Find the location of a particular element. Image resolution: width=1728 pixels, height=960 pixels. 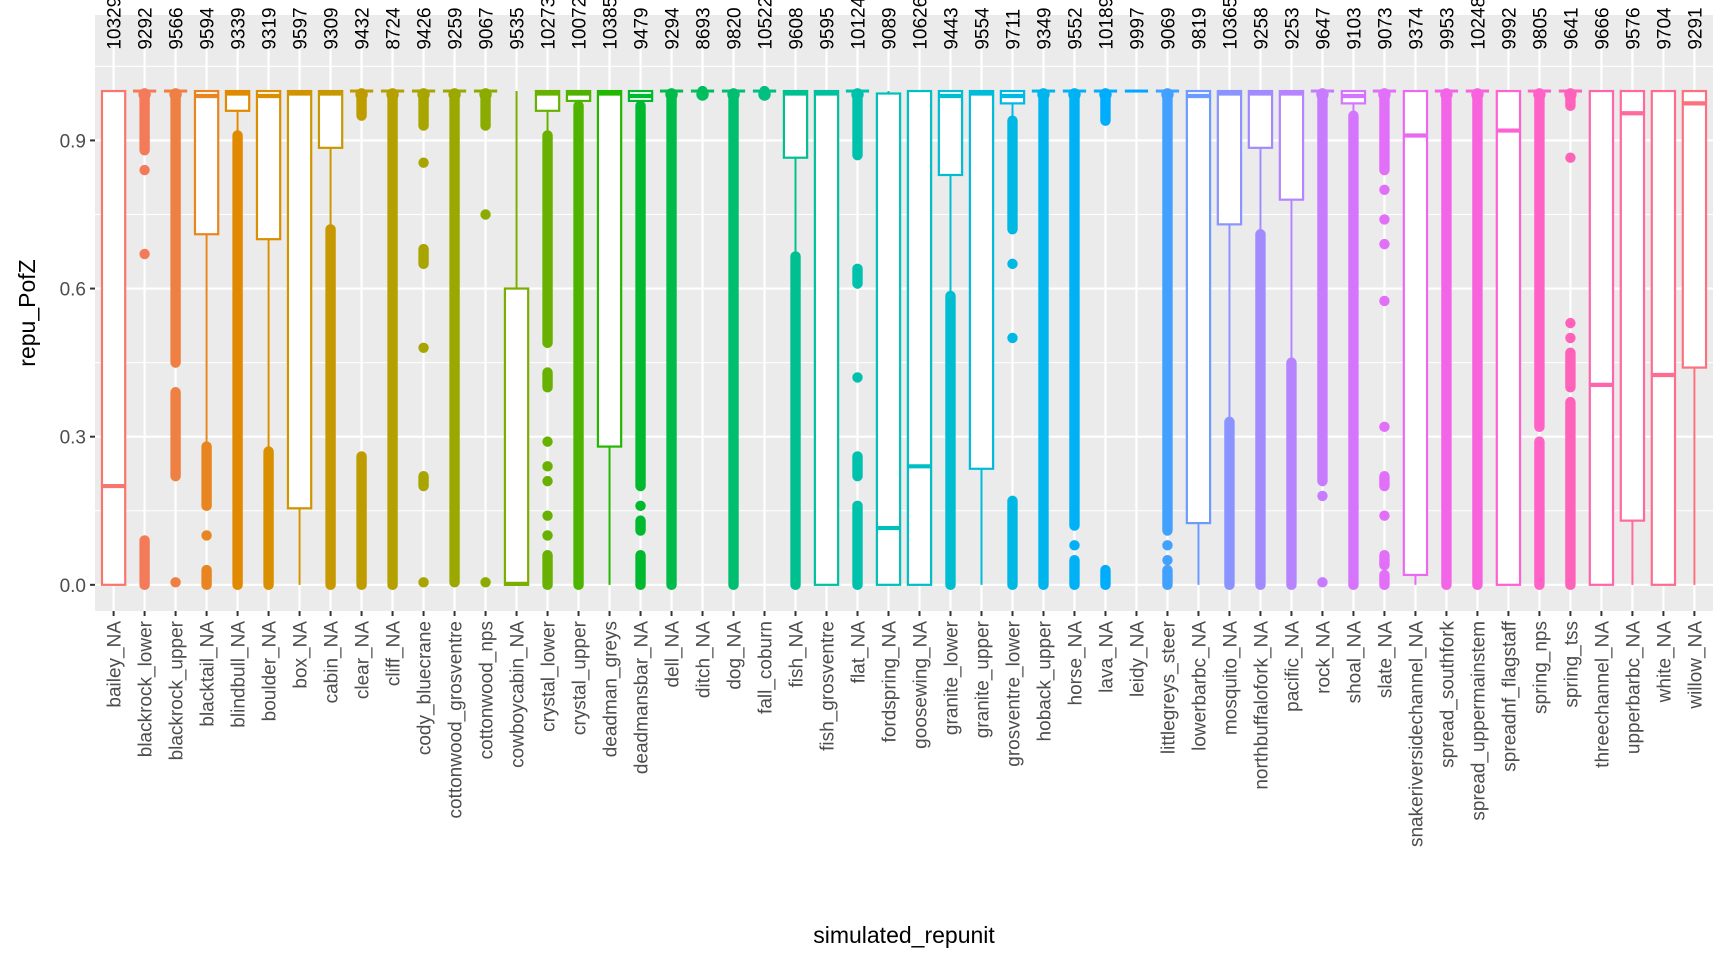

count-label: 10072 is located at coordinates (580, 25).